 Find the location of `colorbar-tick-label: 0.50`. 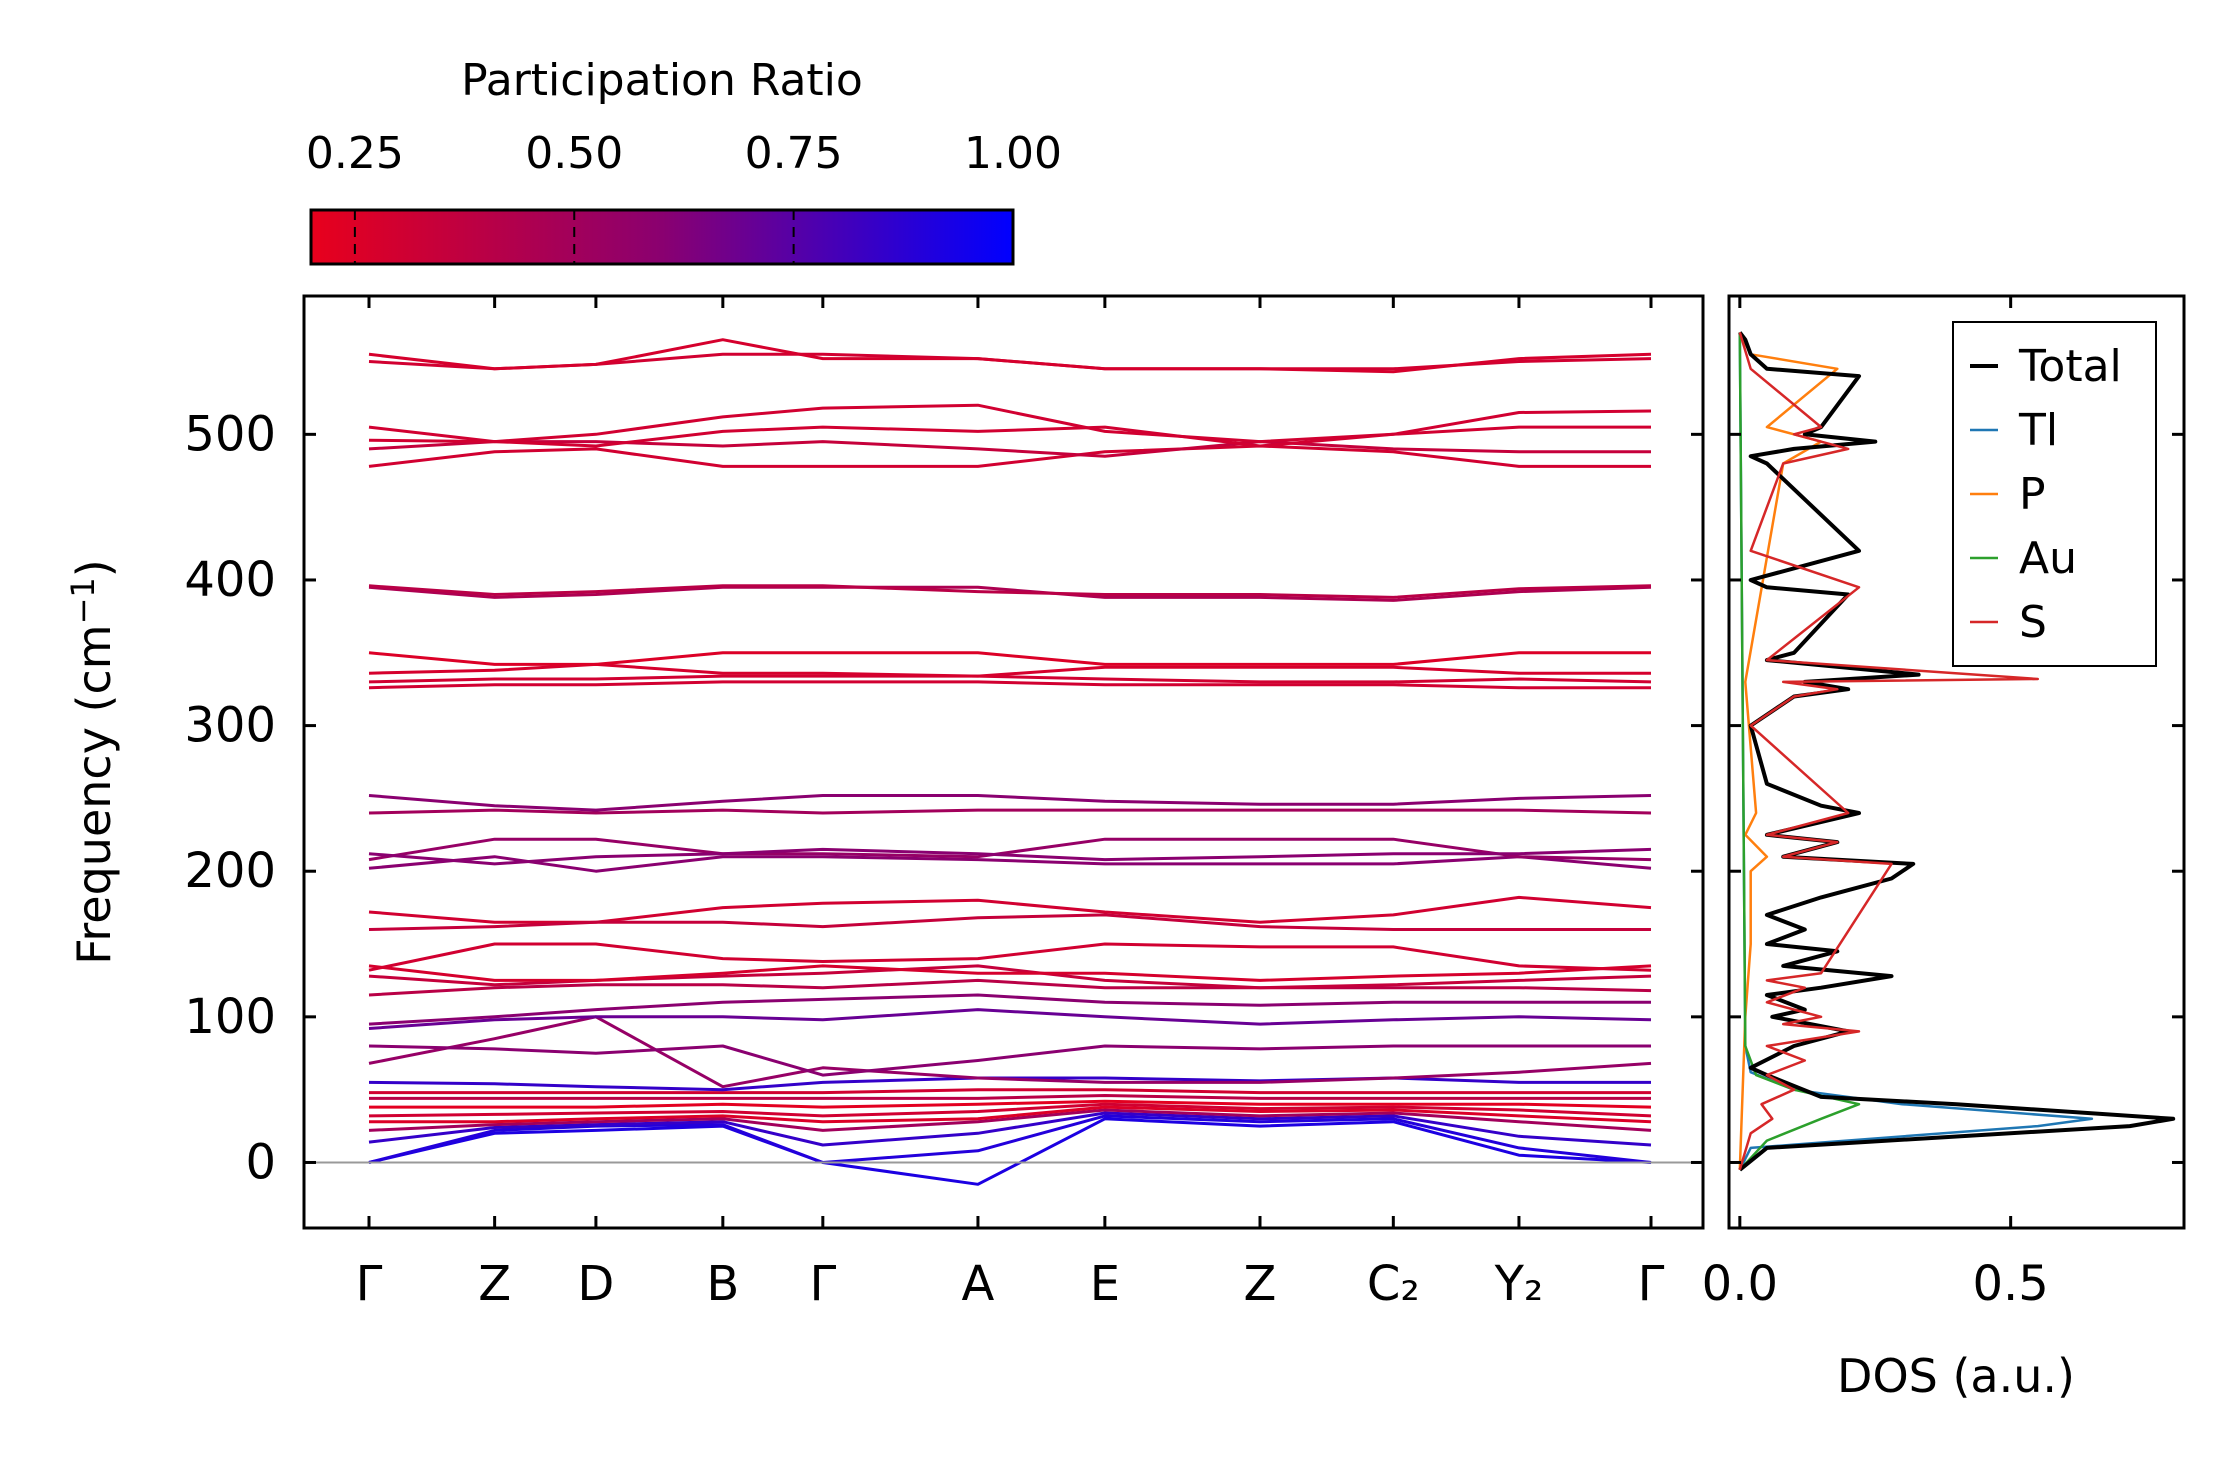

colorbar-tick-label: 0.50 is located at coordinates (574, 153).